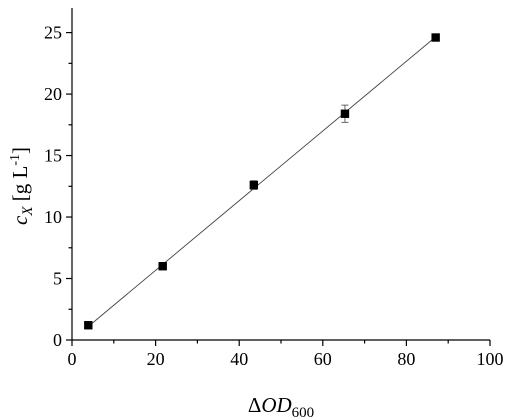  Describe the element at coordinates (57, 279) in the screenshot. I see `y-tick-label: 5` at that location.